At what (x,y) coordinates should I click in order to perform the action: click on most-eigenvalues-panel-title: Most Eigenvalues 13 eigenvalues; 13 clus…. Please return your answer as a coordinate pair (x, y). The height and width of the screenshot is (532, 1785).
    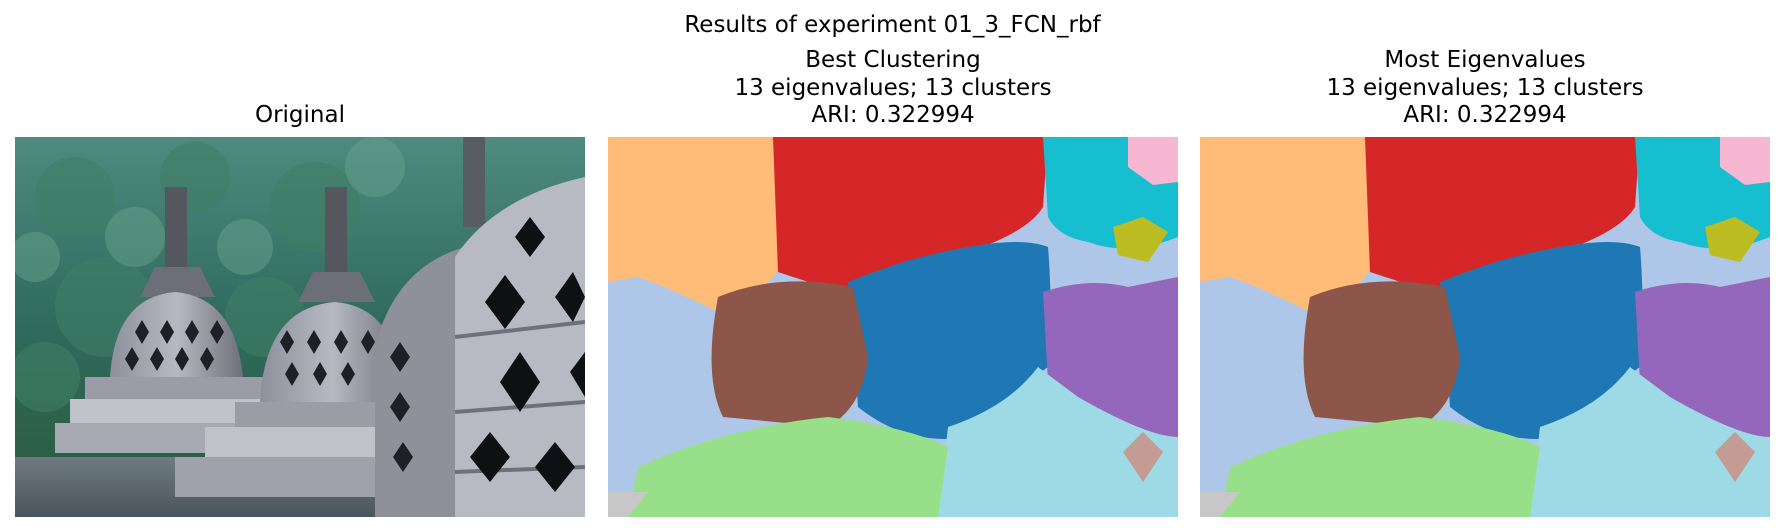
    Looking at the image, I should click on (1485, 87).